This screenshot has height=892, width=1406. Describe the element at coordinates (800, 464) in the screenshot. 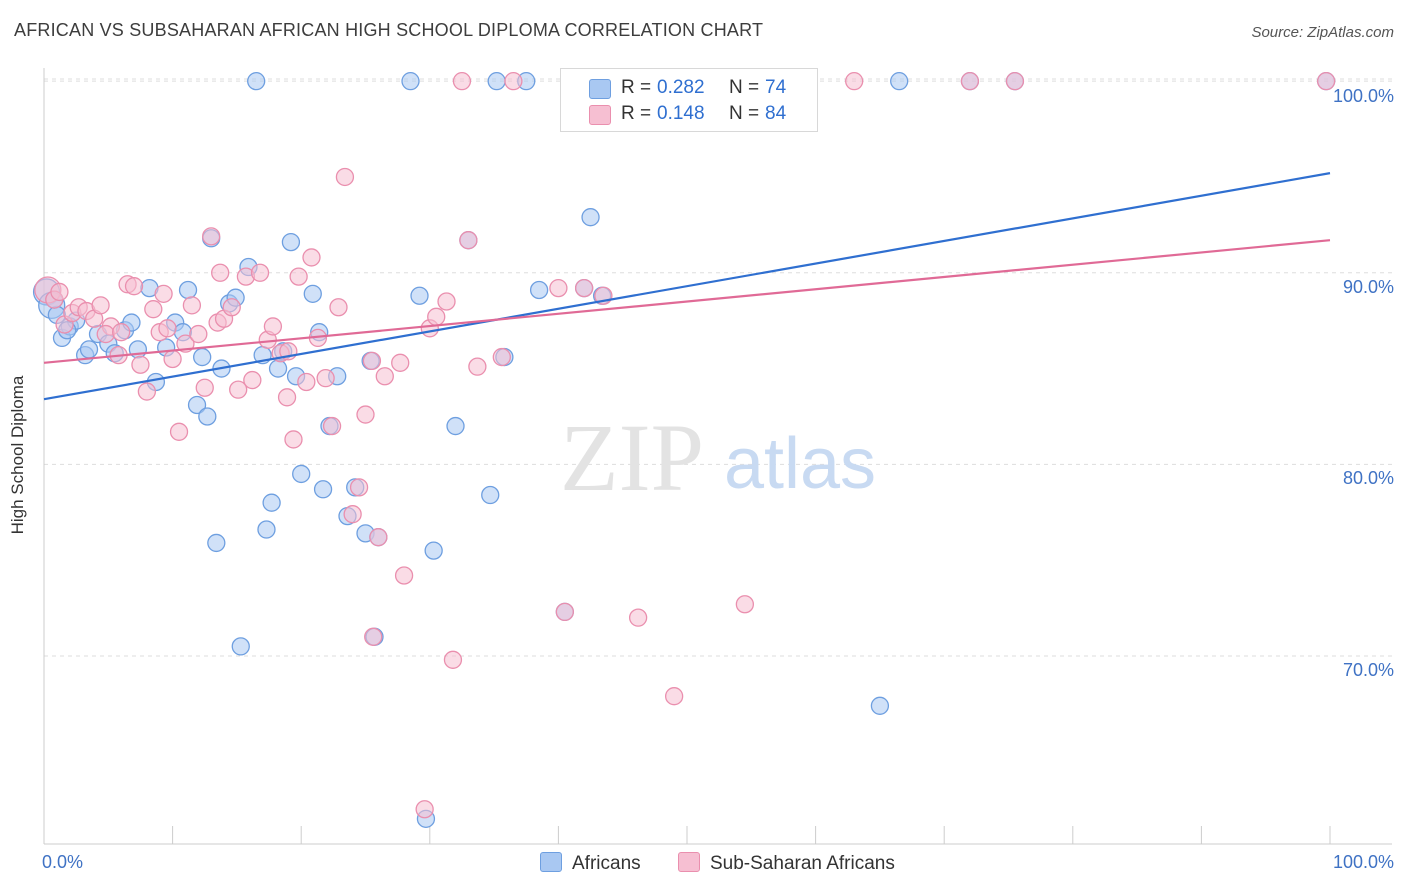

I see `watermark-atlas: atlas` at that location.